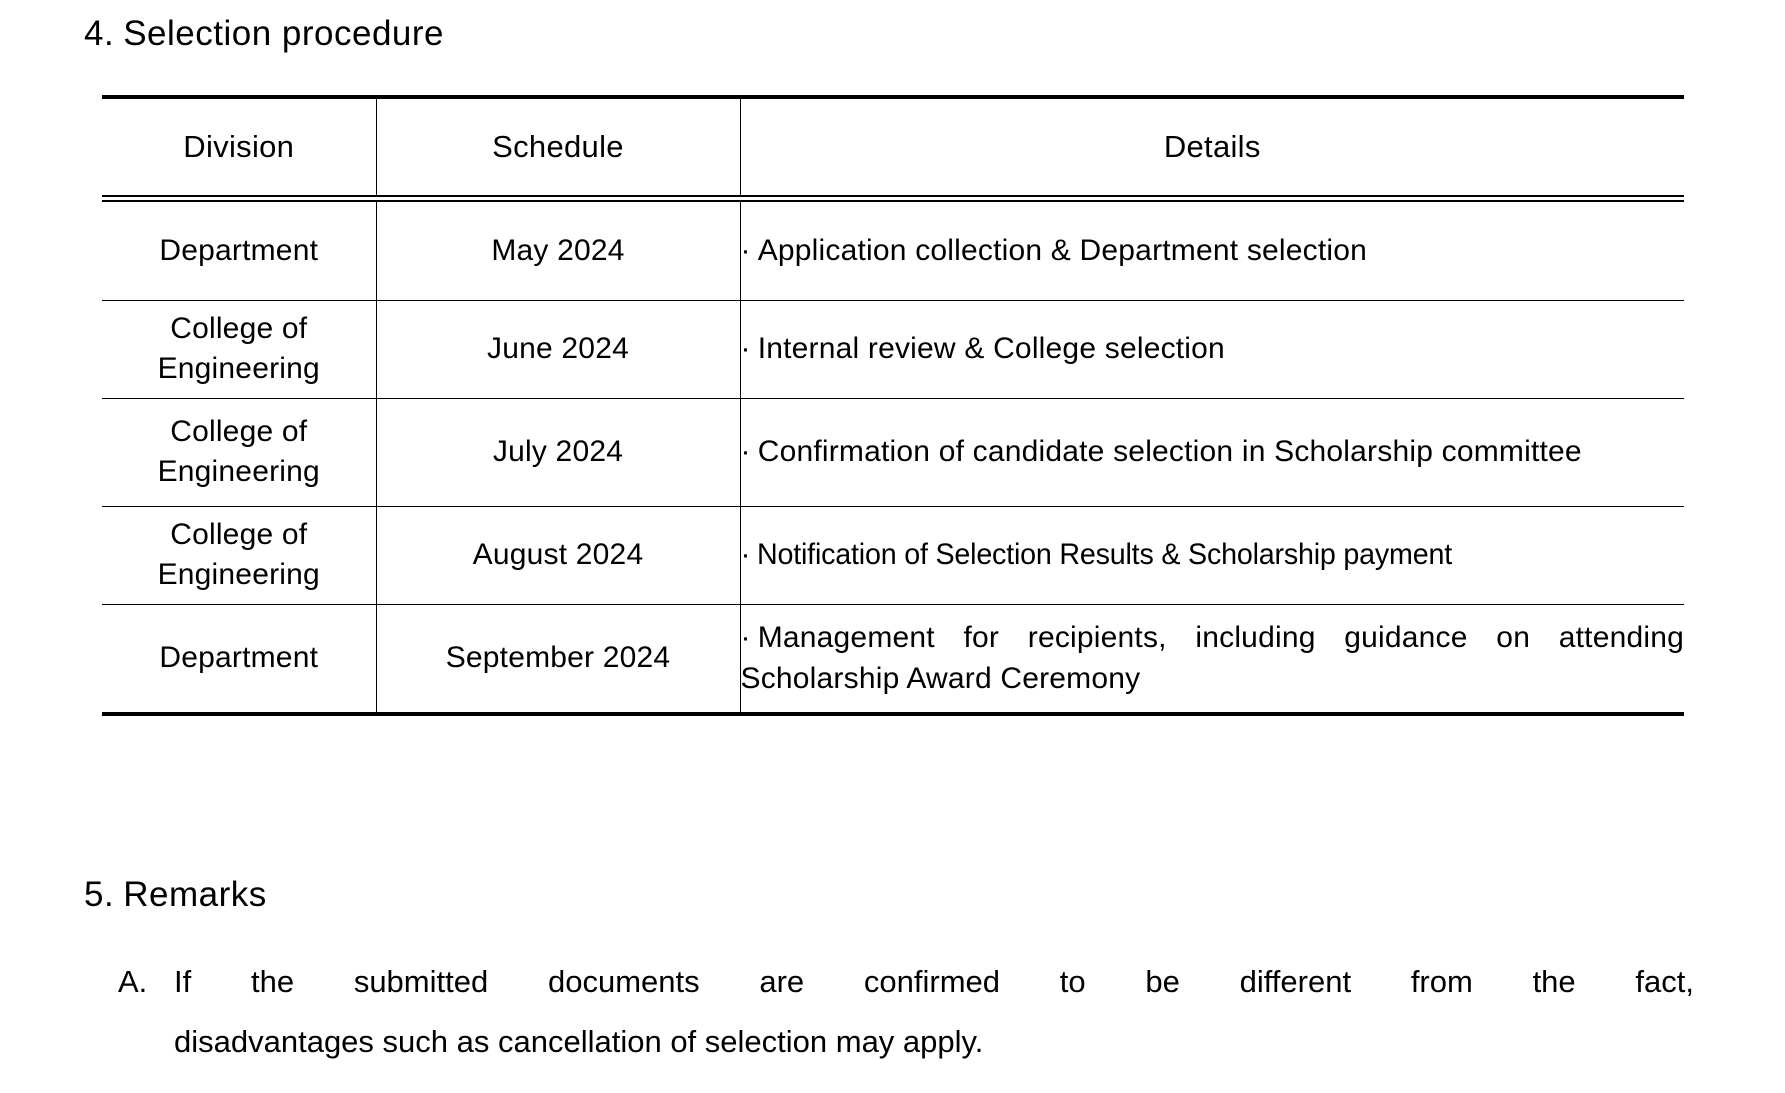 The width and height of the screenshot is (1785, 1093). I want to click on table-header-row: Division Schedule Details, so click(893, 147).